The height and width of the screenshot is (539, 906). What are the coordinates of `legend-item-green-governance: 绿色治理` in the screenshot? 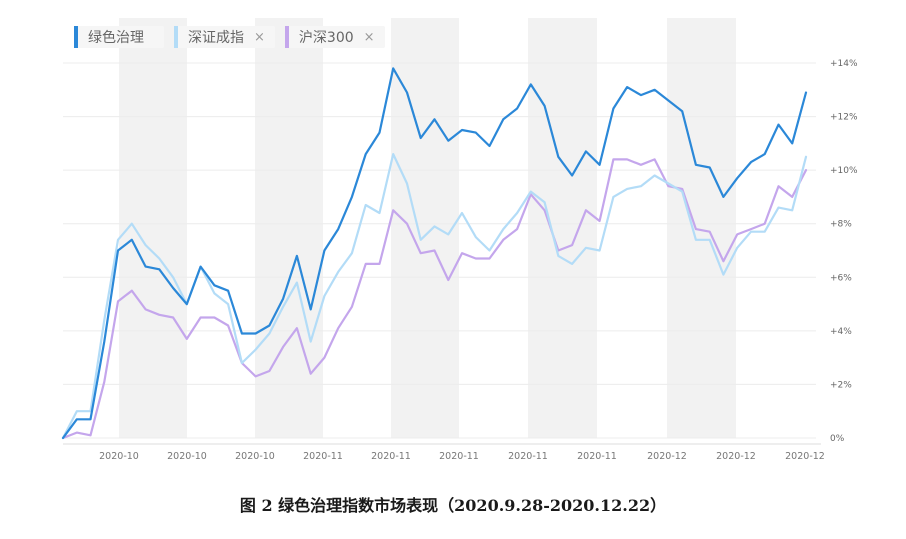 It's located at (119, 37).